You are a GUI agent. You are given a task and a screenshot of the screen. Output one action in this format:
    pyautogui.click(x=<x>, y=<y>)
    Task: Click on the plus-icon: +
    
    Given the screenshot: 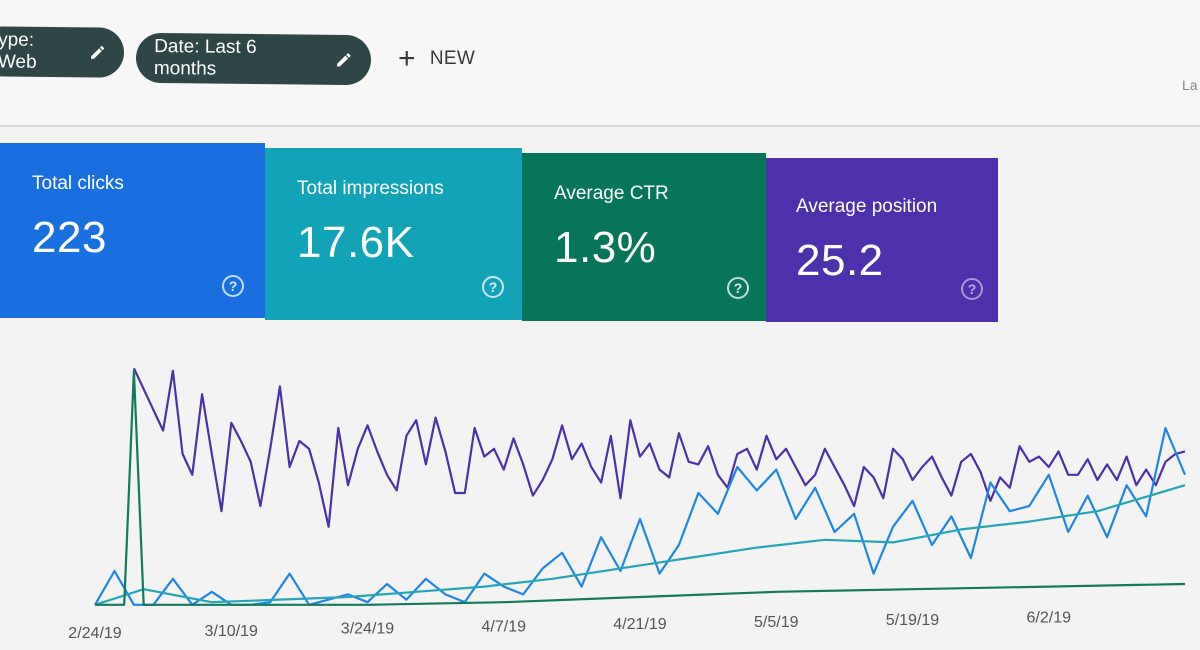 What is the action you would take?
    pyautogui.click(x=407, y=58)
    